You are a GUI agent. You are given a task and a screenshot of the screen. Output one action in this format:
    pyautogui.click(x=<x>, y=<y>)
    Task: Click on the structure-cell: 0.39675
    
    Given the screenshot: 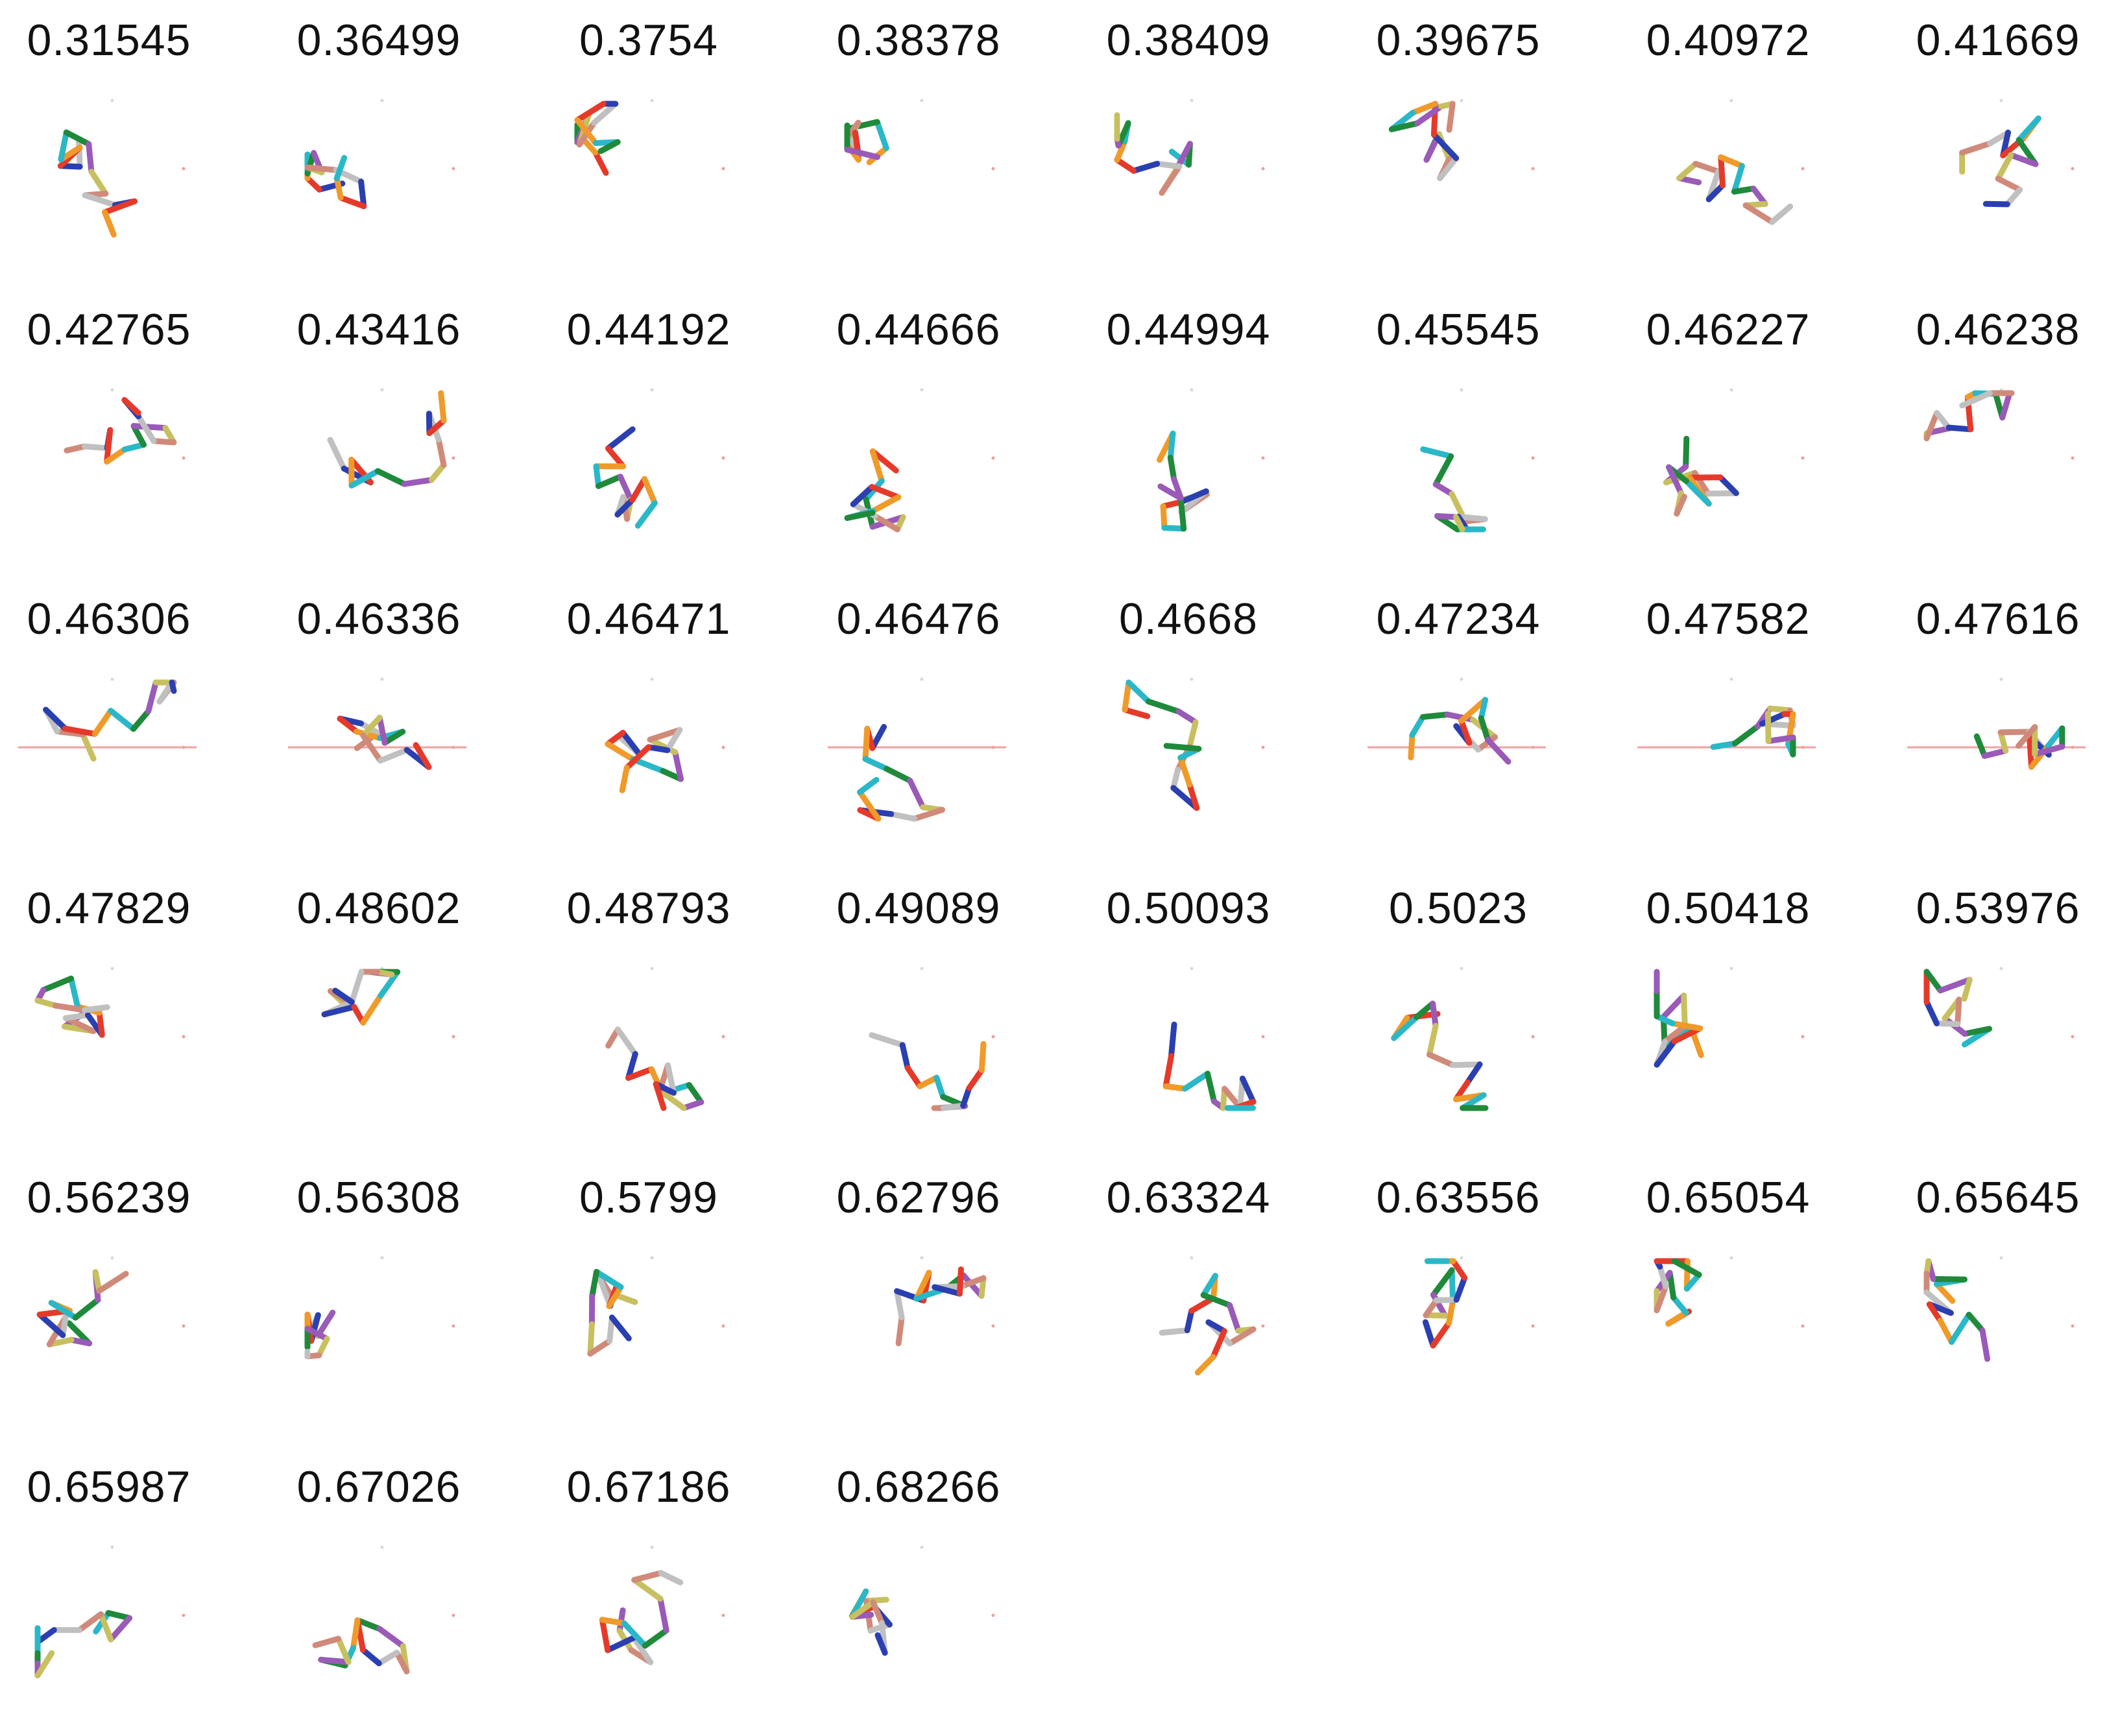 What is the action you would take?
    pyautogui.click(x=1458, y=144)
    